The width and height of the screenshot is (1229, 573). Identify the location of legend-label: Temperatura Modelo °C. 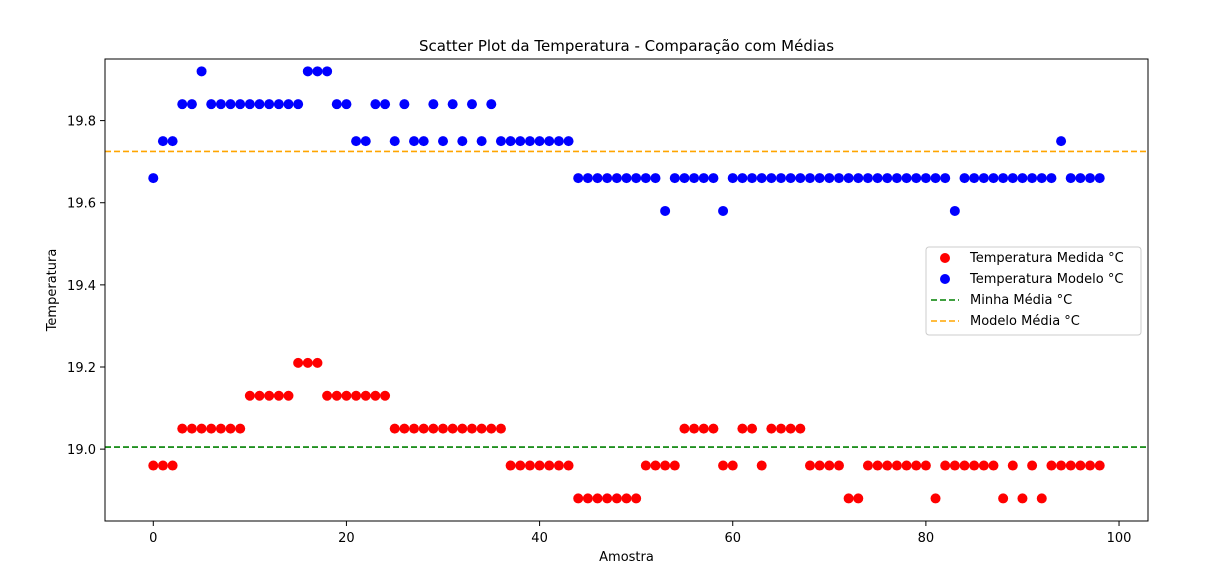
(1046, 279).